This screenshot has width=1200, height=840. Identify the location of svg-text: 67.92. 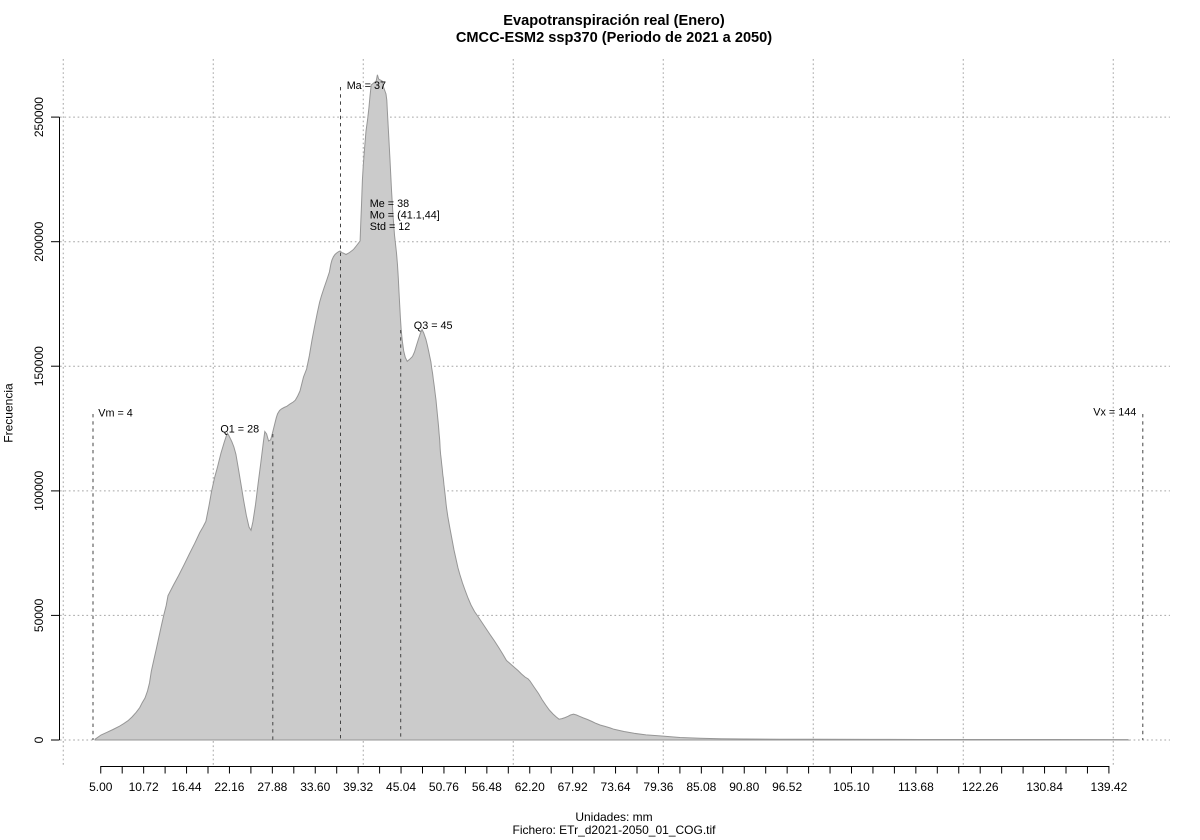
(573, 787).